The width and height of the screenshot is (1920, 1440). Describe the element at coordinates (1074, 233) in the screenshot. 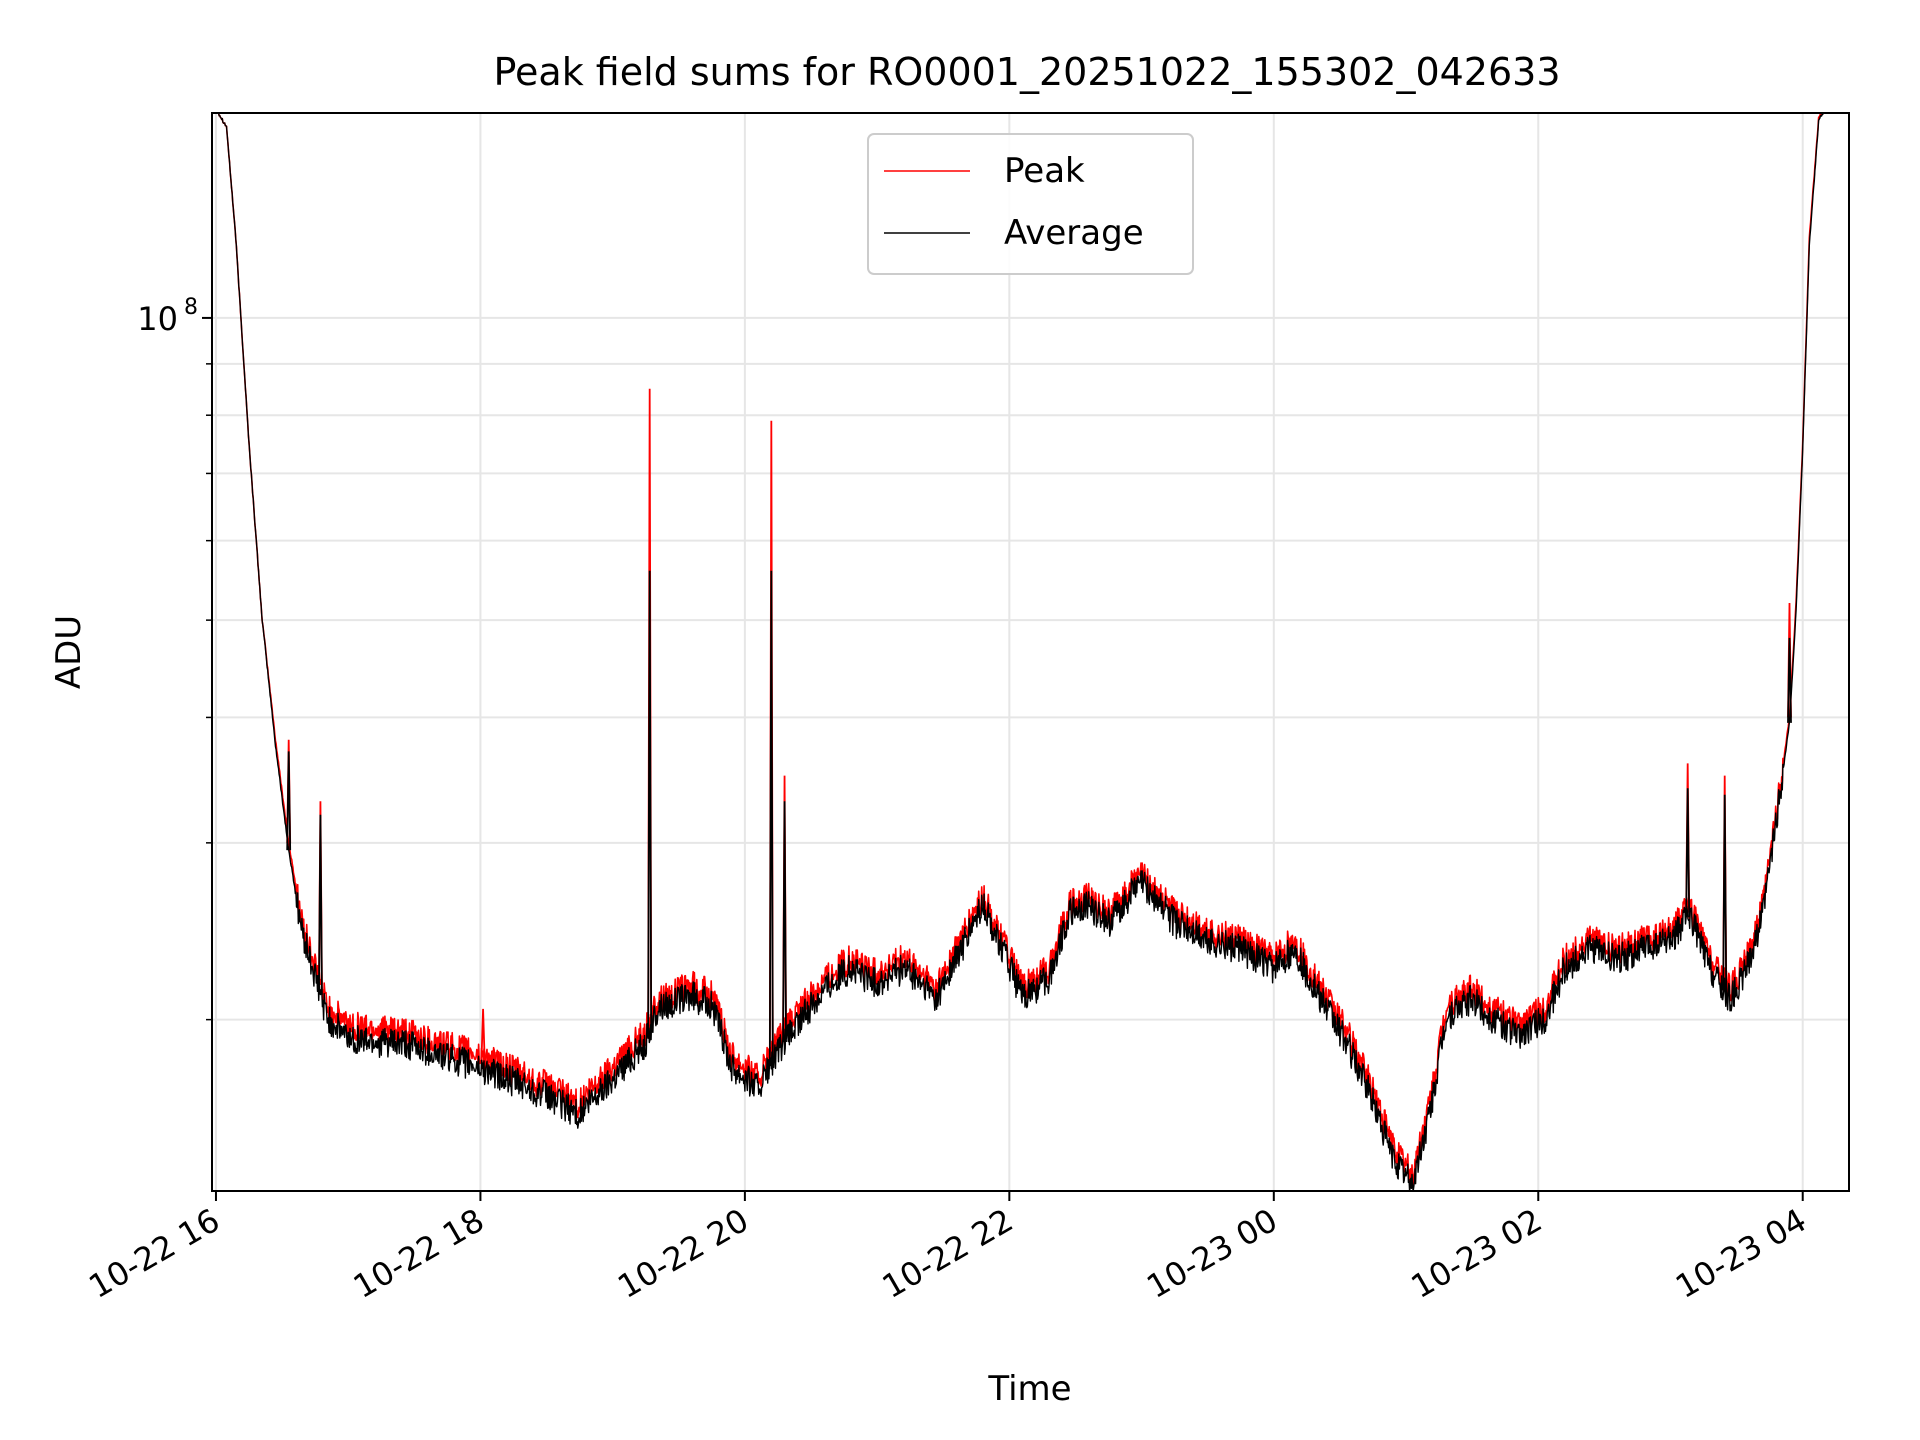

I see `legend-label-average: Average` at that location.